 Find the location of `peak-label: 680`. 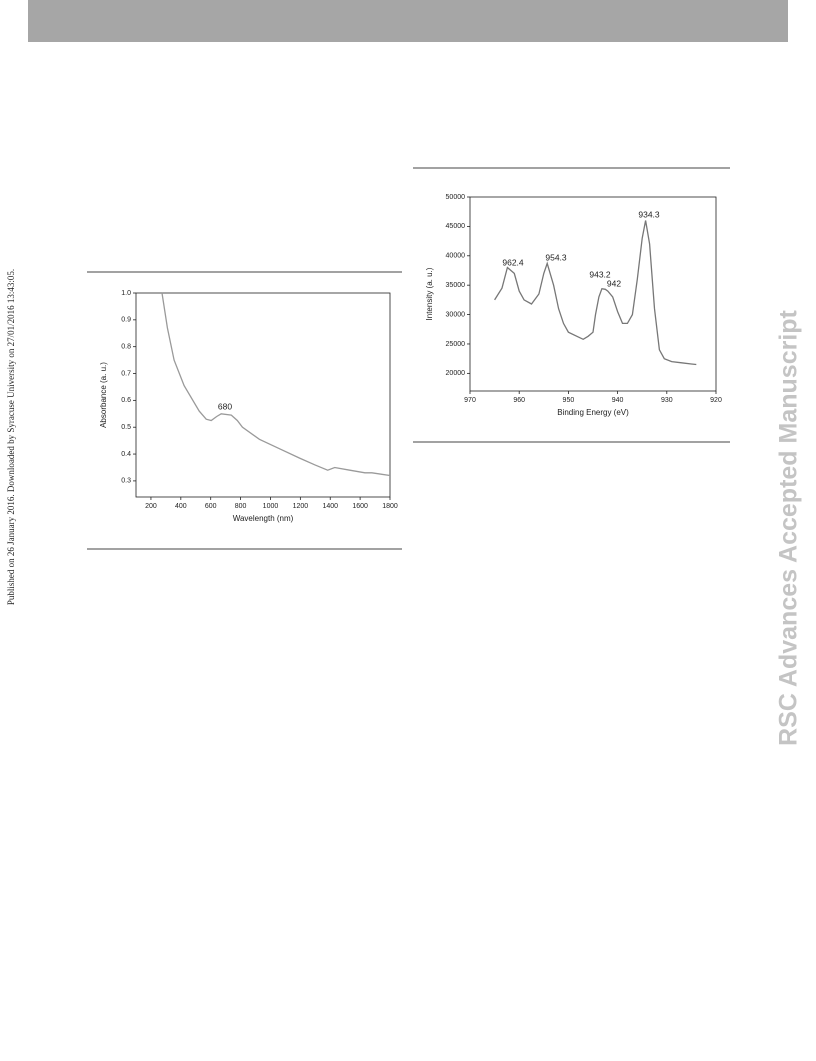

peak-label: 680 is located at coordinates (225, 406).